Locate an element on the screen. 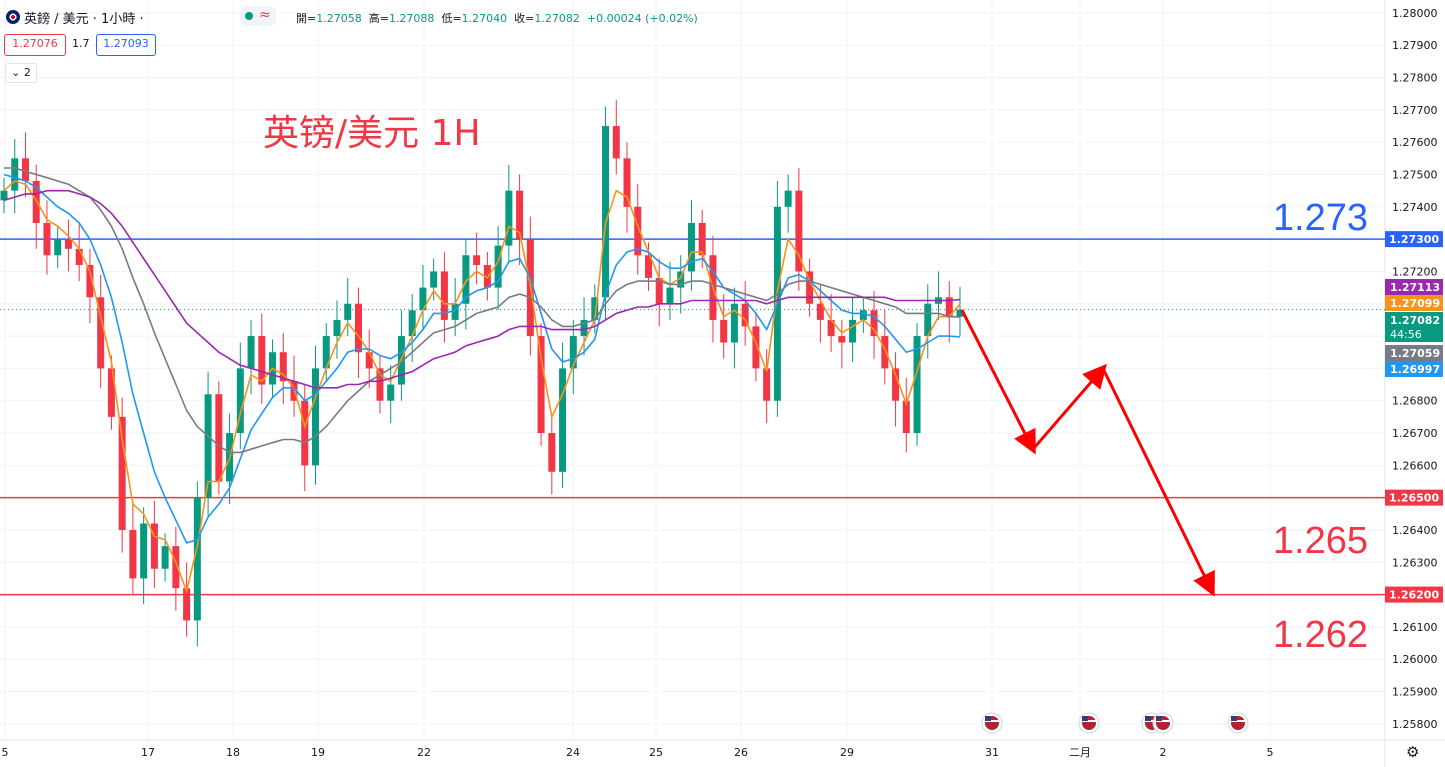  price-tick-label: 1.27700 is located at coordinates (1415, 110).